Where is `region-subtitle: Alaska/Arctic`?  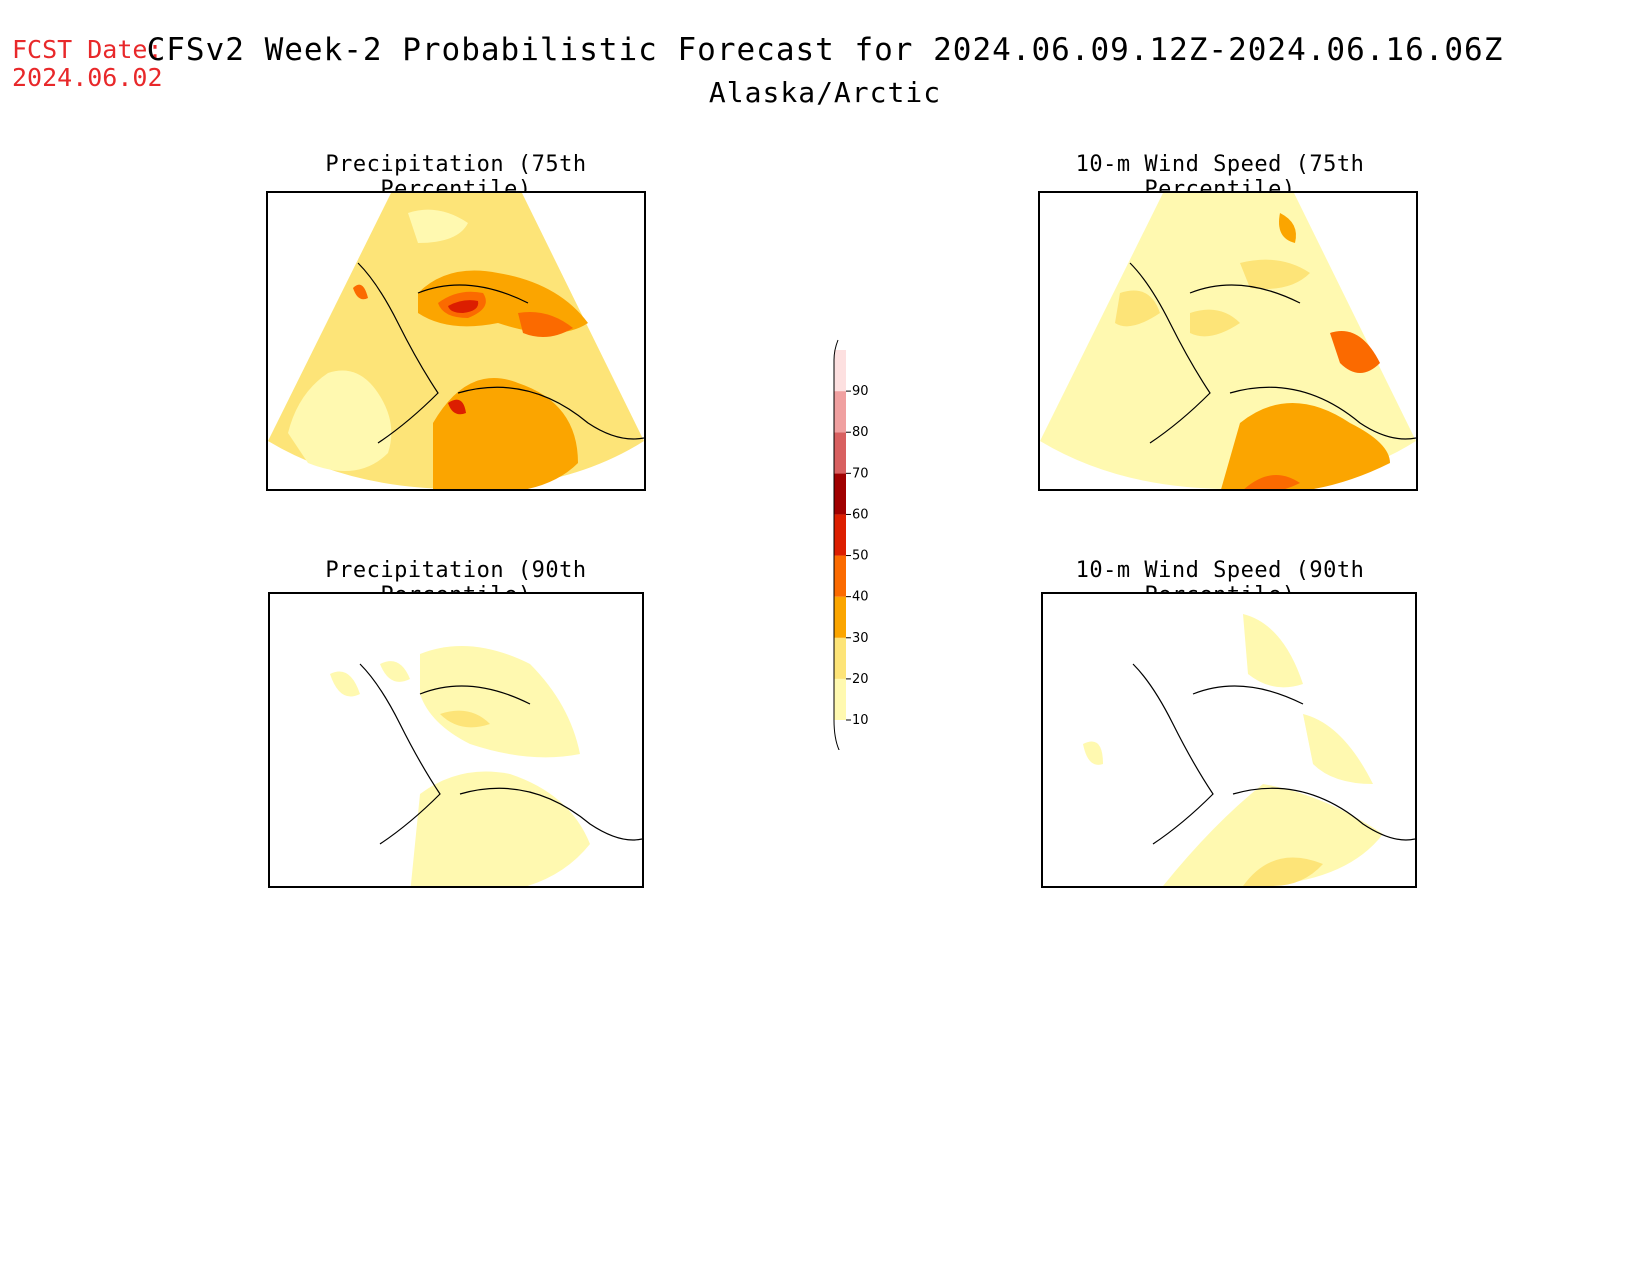 region-subtitle: Alaska/Arctic is located at coordinates (825, 92).